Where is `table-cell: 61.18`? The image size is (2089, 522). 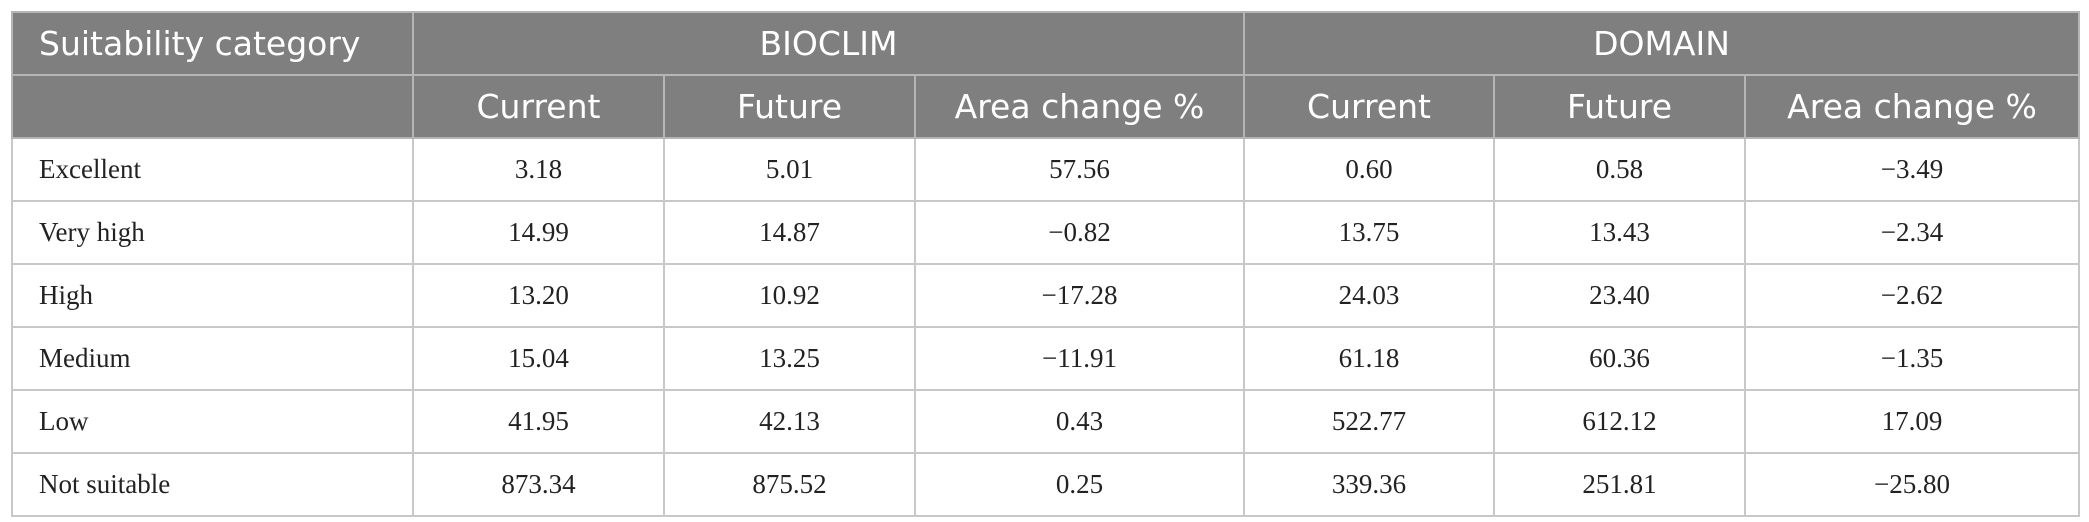 table-cell: 61.18 is located at coordinates (1369, 358).